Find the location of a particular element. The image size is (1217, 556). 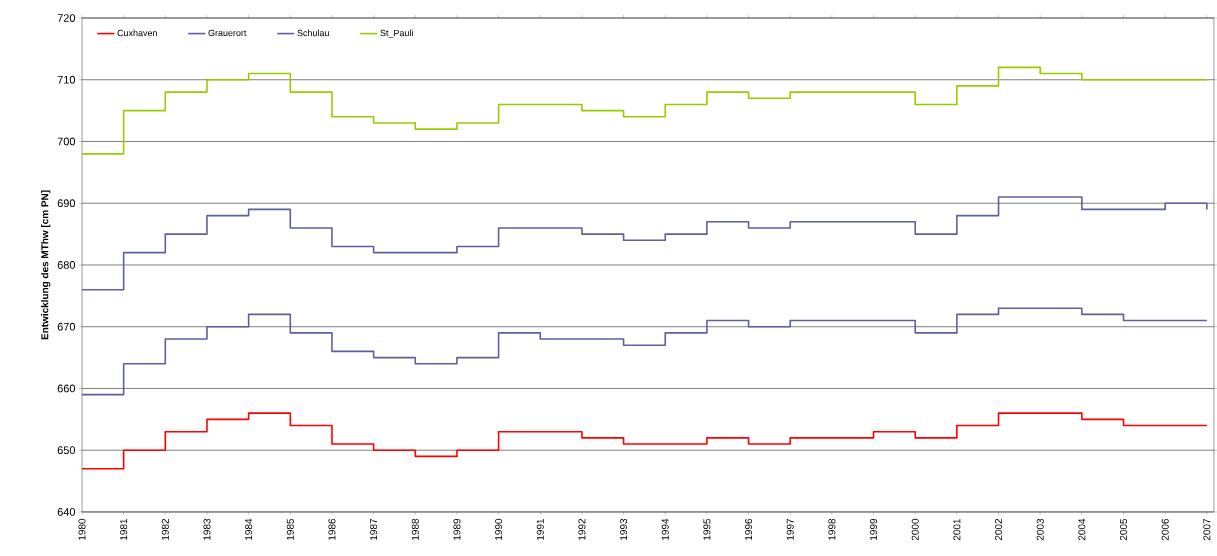

y-tick-label: 660 is located at coordinates (66, 388).